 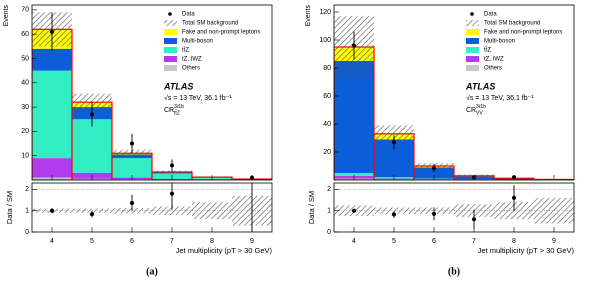 I want to click on y-tick-label: 70, so click(x=25, y=10).